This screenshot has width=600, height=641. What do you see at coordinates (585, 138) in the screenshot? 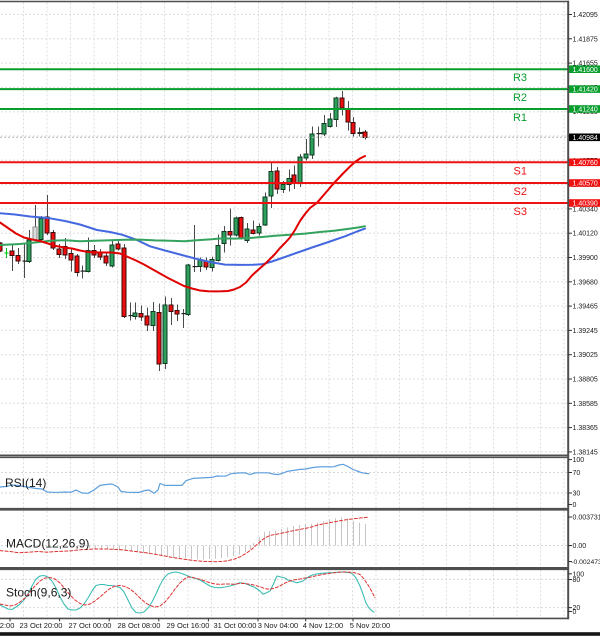
I see `svg-text: 1.40984` at bounding box center [585, 138].